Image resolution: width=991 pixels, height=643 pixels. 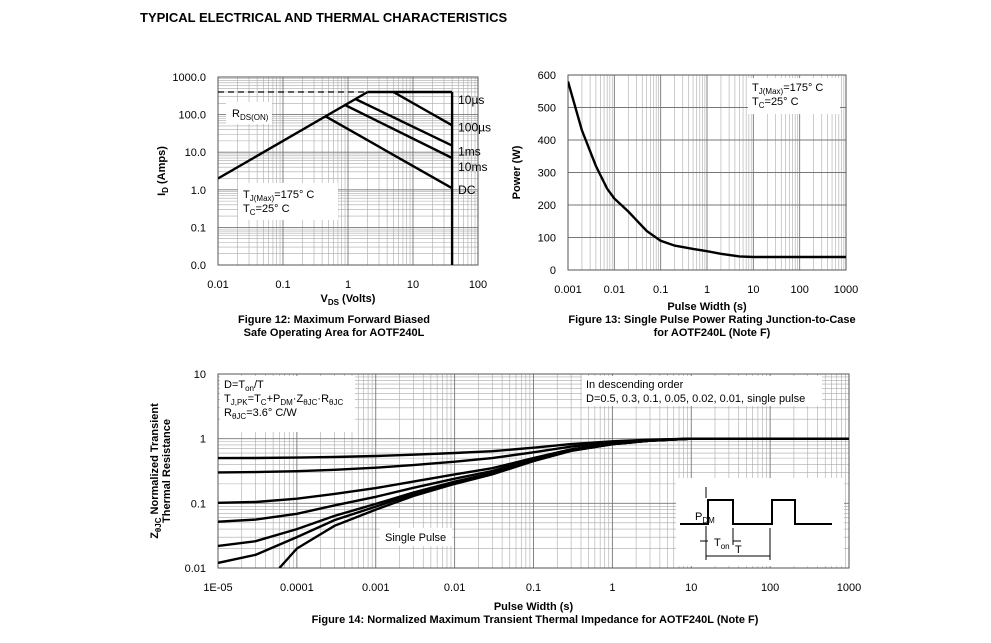 What do you see at coordinates (165, 190) in the screenshot?
I see `subscript: D` at bounding box center [165, 190].